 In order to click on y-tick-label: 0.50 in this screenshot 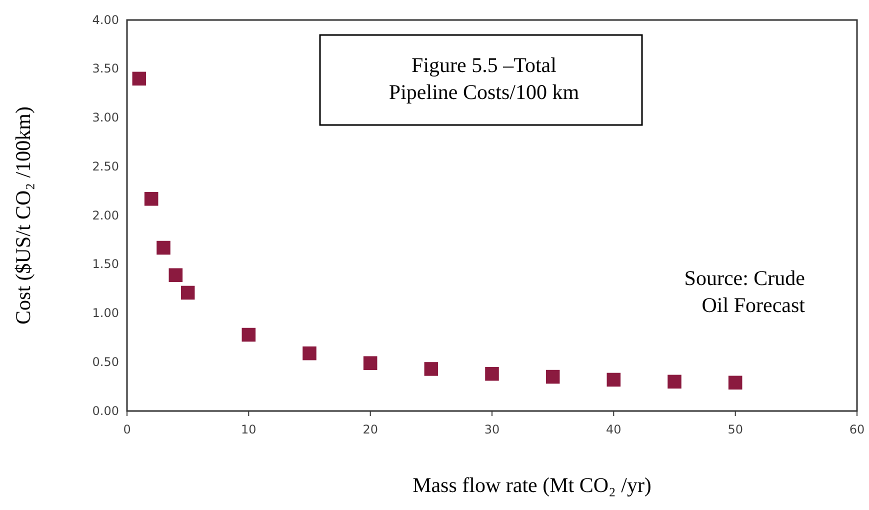, I will do `click(105, 361)`.